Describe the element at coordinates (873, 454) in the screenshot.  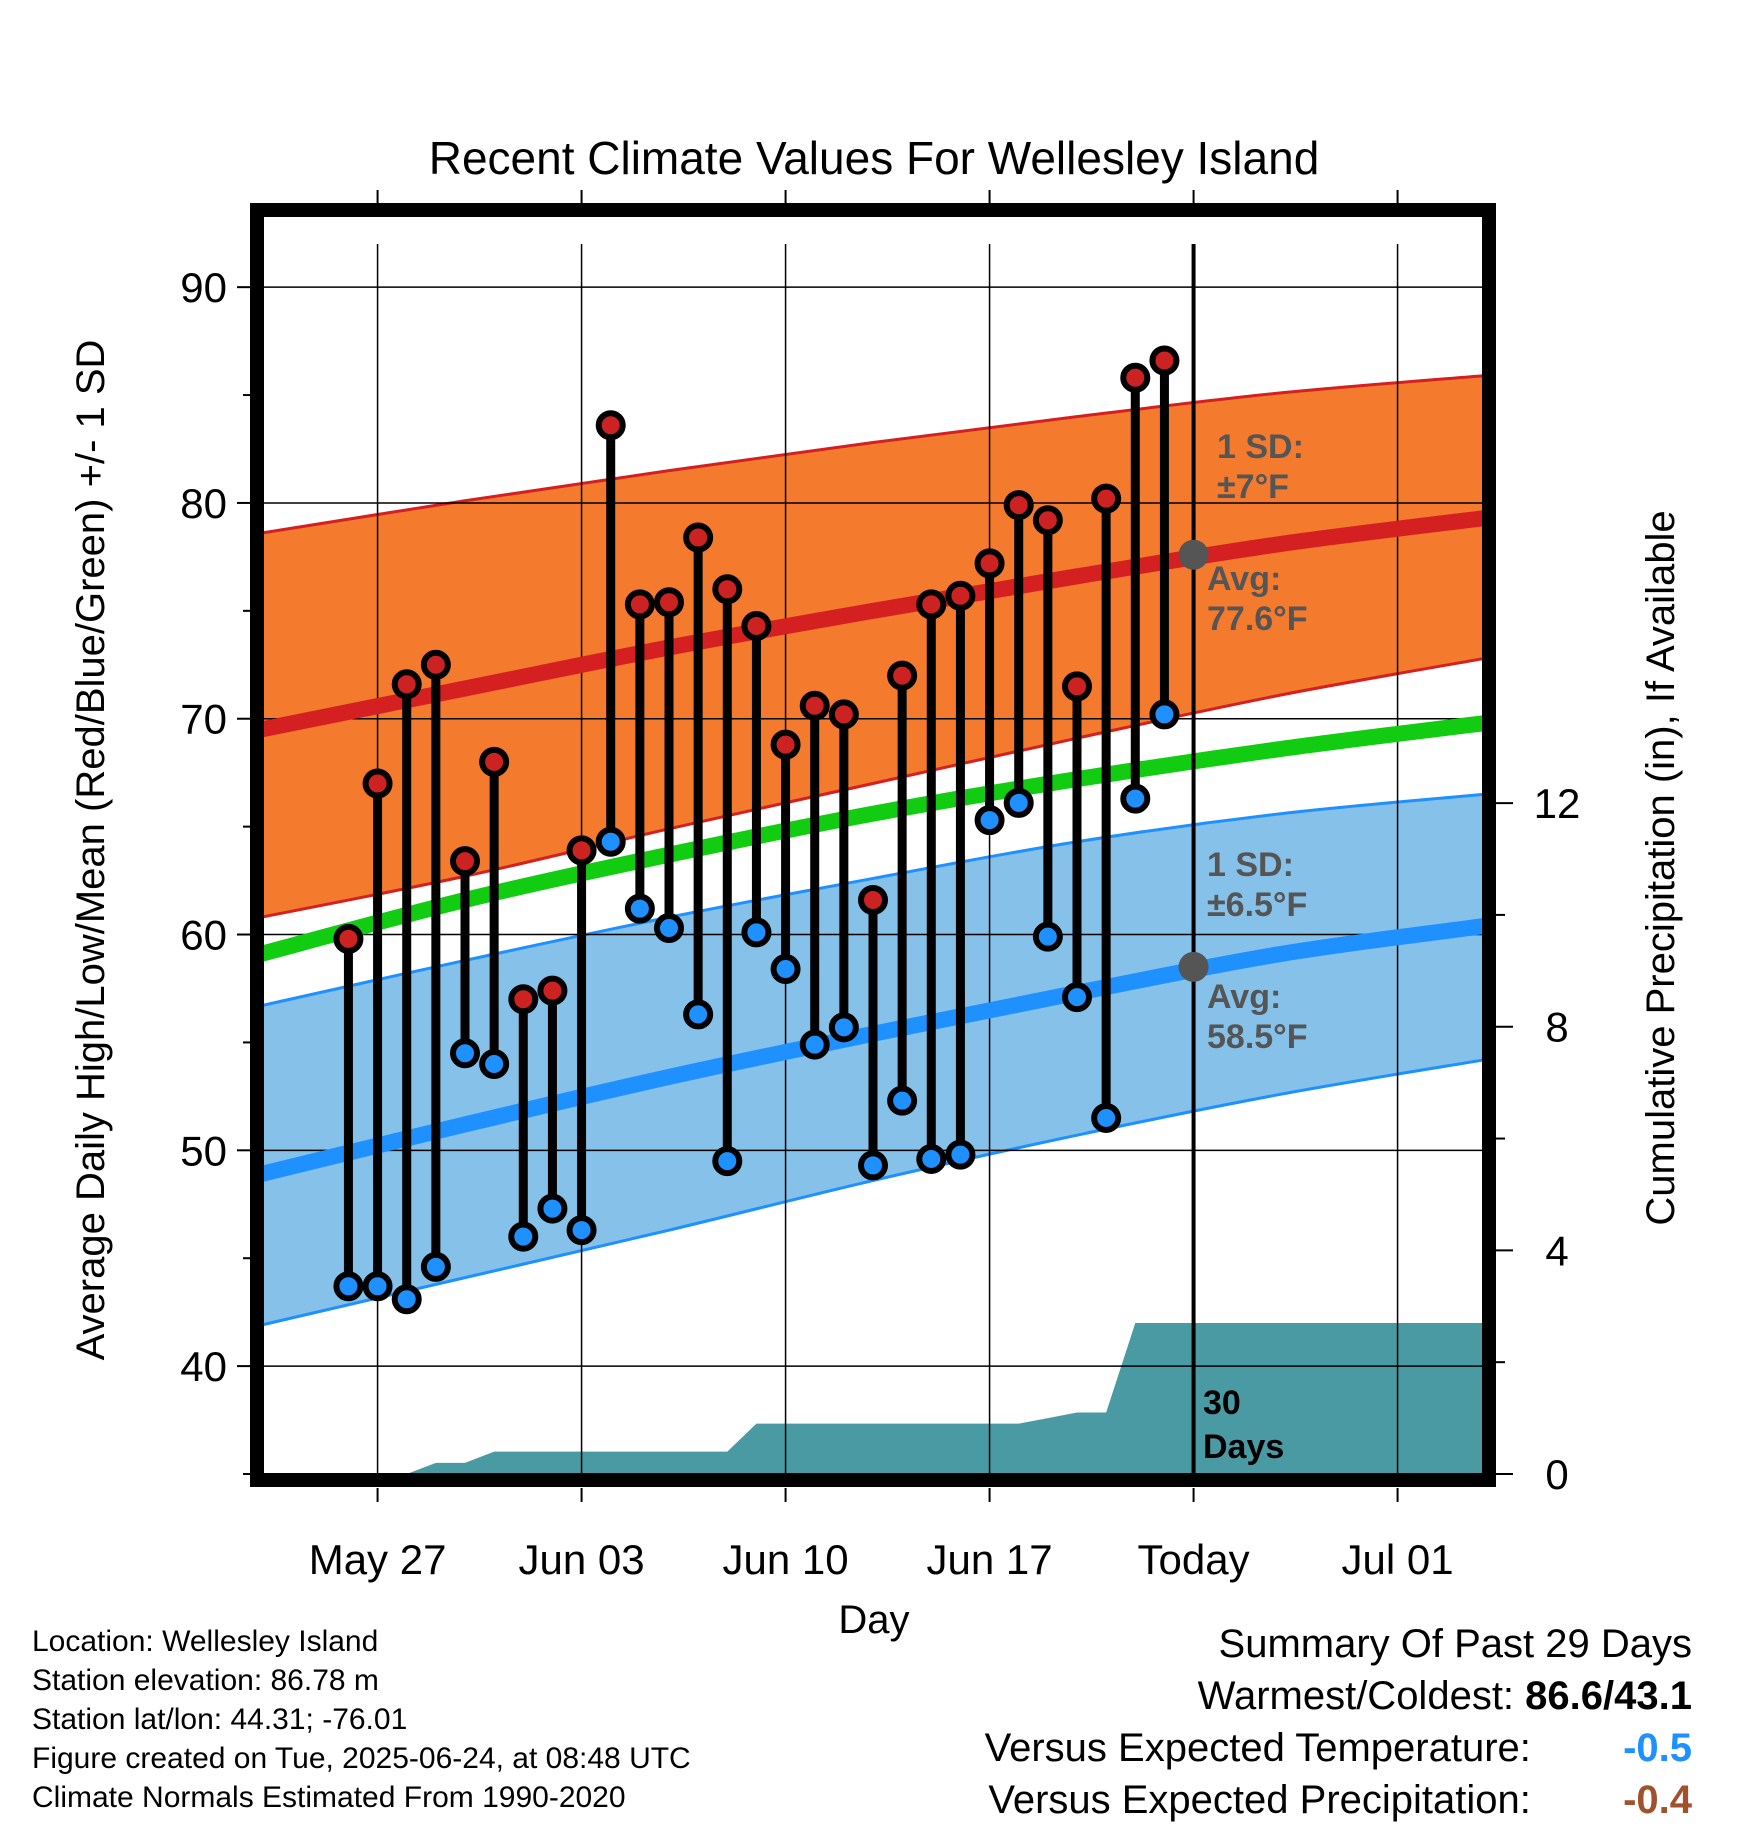
I see `high-upper-edge` at that location.